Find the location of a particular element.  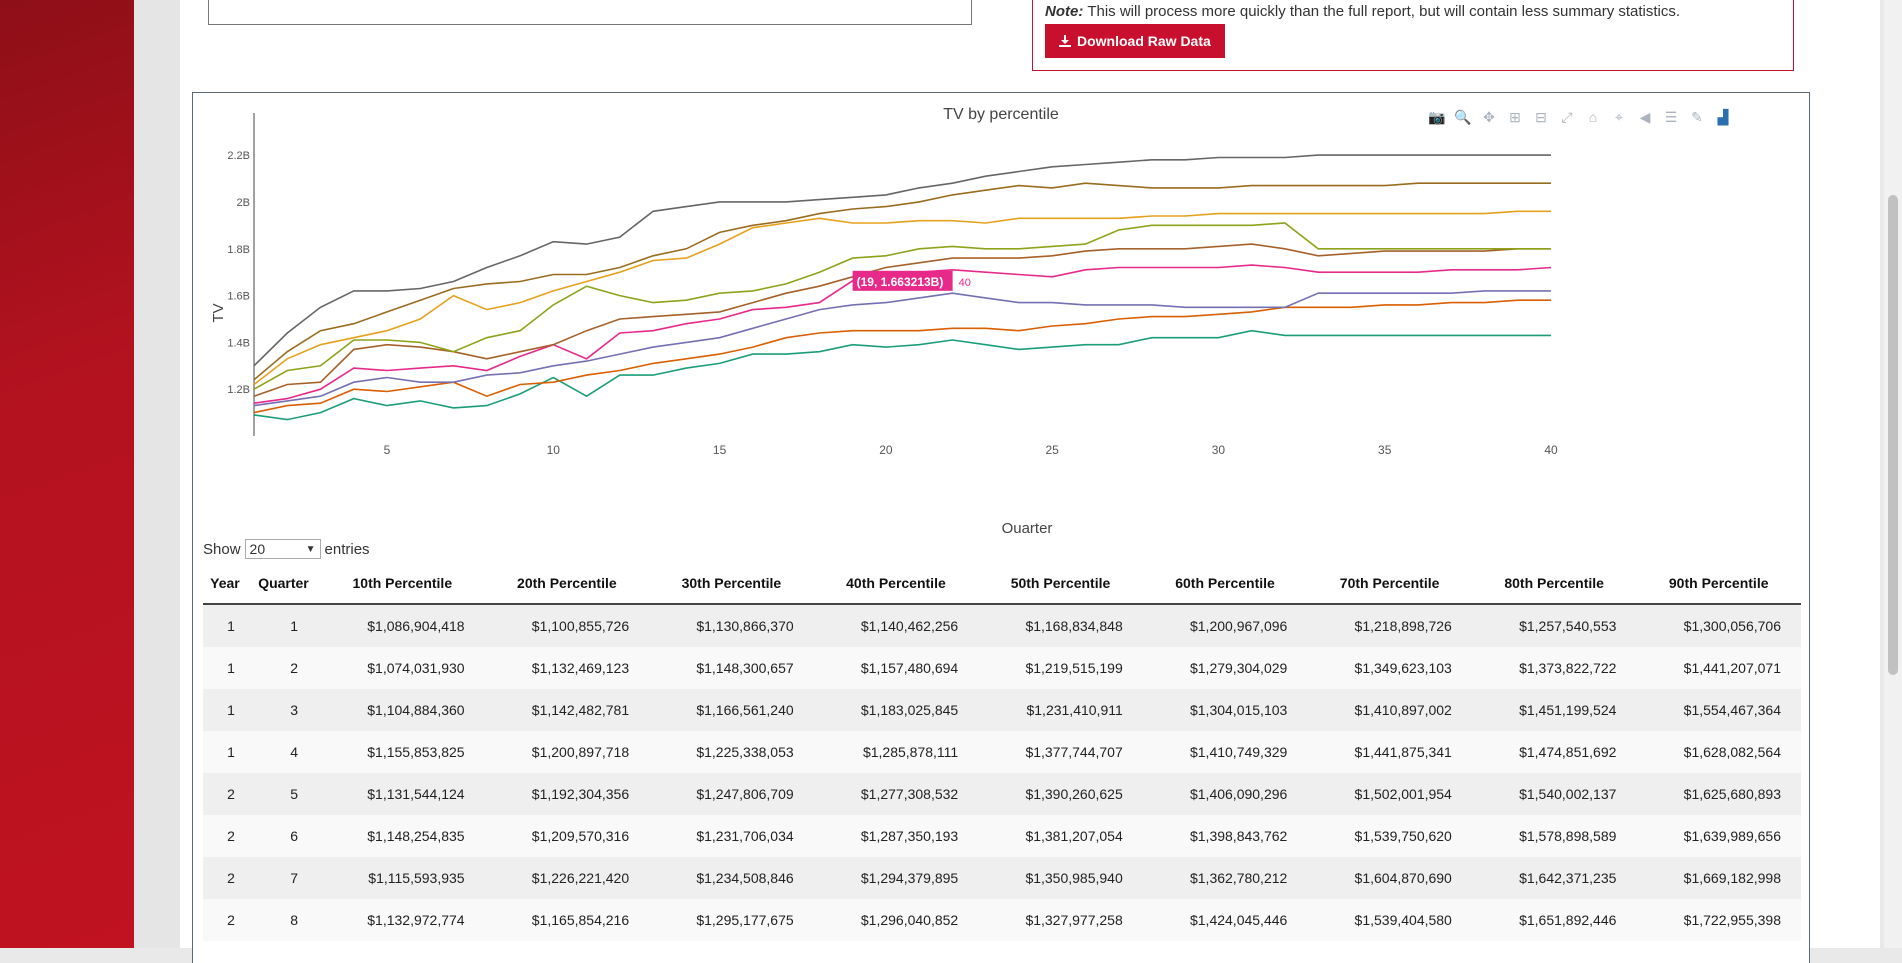

column-header: 70th Percentile is located at coordinates (1389, 584).